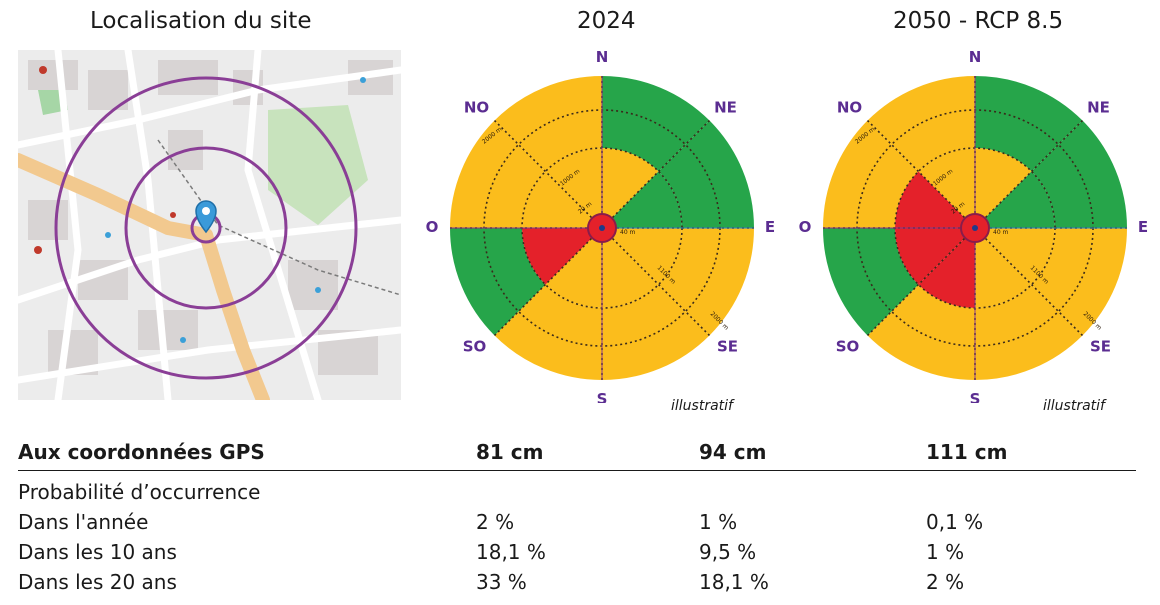 The image size is (1160, 605). I want to click on rose-2024-title: 2024, so click(606, 21).